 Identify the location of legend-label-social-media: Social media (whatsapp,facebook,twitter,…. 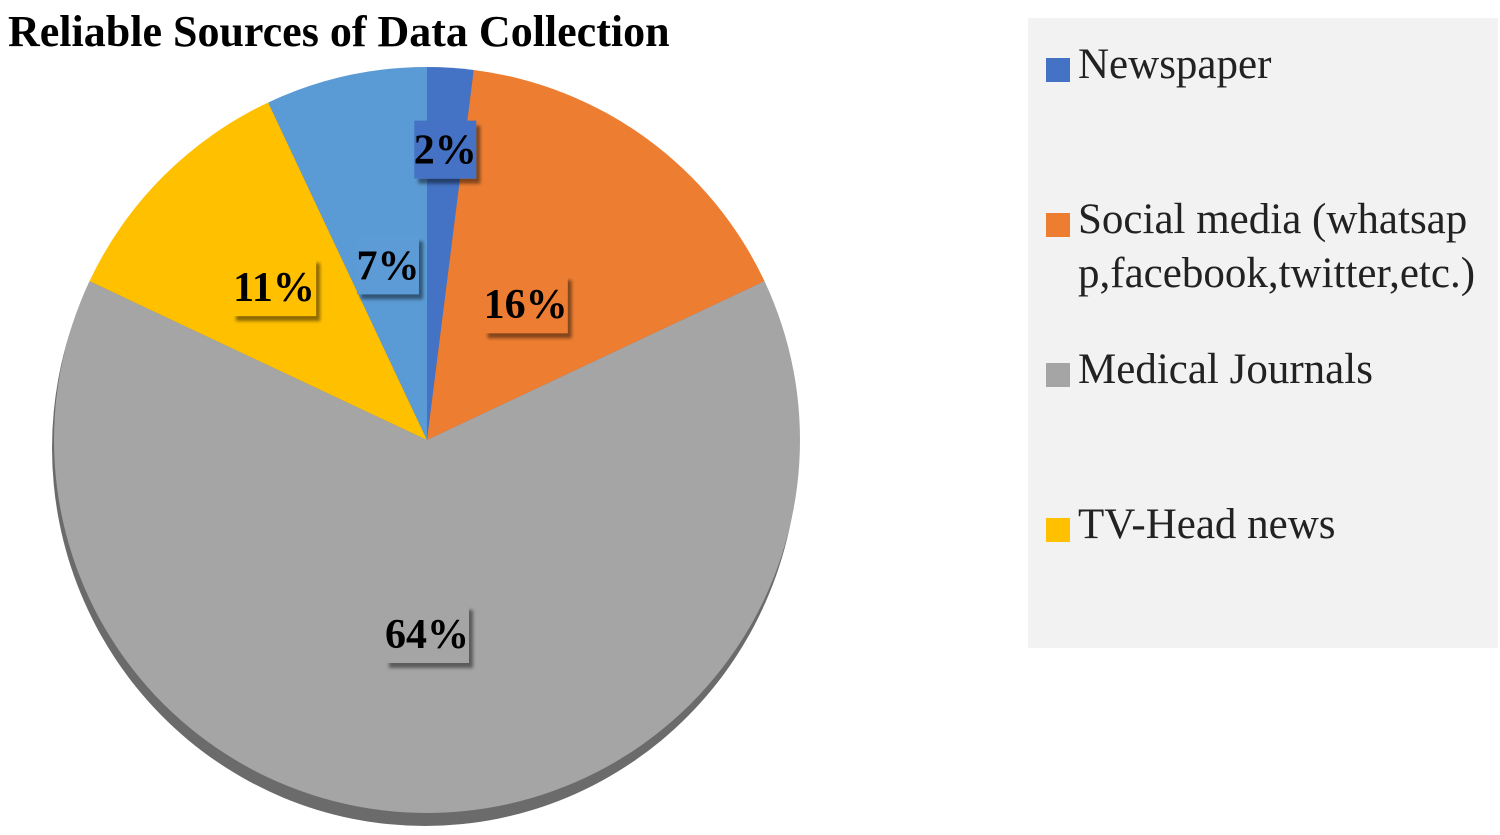
(1277, 246).